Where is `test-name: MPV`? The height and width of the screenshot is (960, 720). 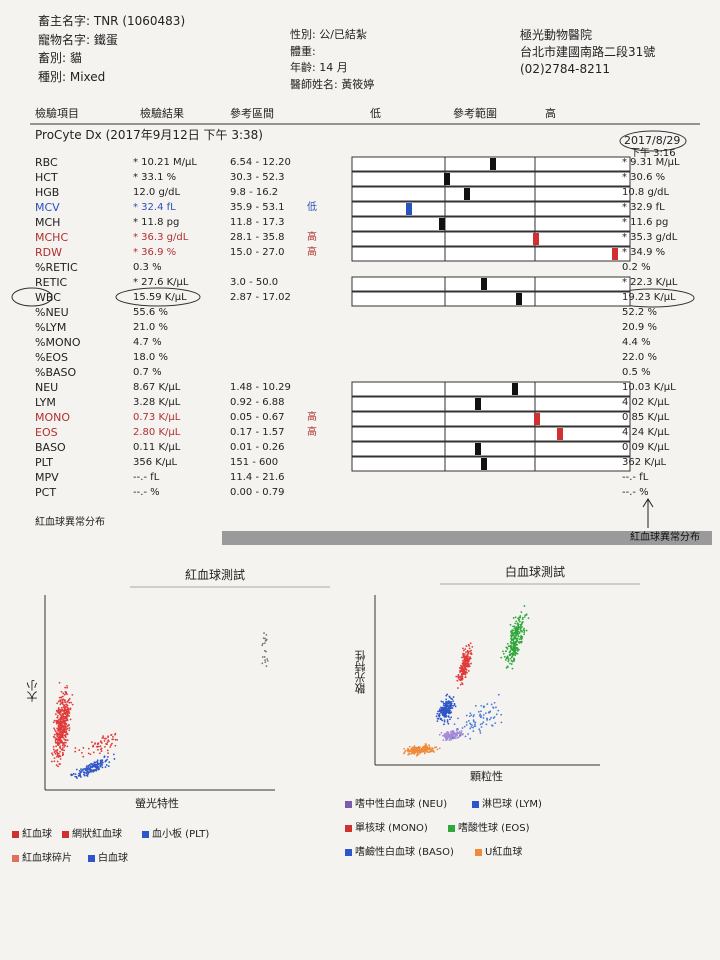
test-name: MPV is located at coordinates (47, 477).